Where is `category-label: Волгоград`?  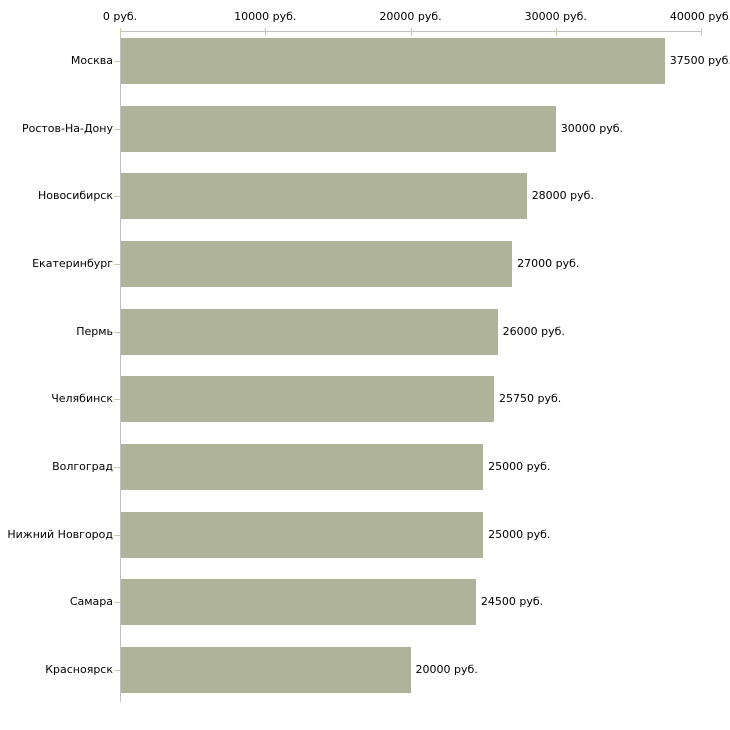
category-label: Волгоград is located at coordinates (82, 467).